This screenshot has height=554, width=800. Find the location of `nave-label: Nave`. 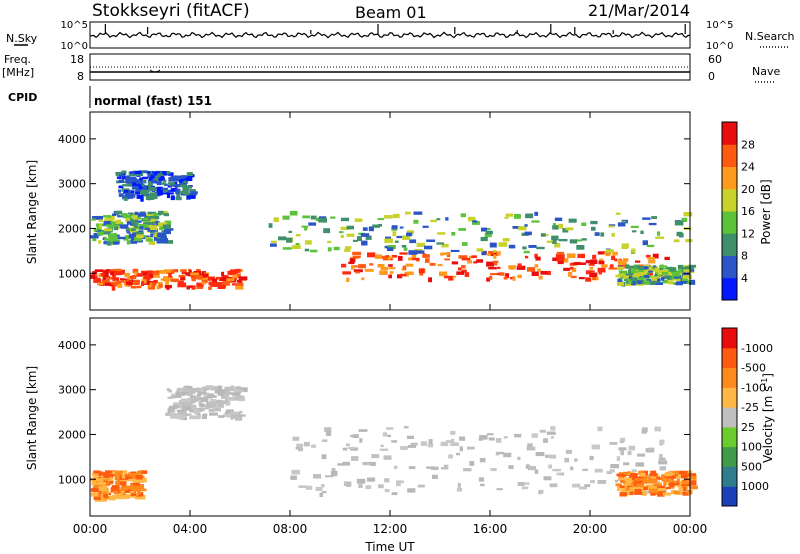

nave-label: Nave is located at coordinates (766, 71).